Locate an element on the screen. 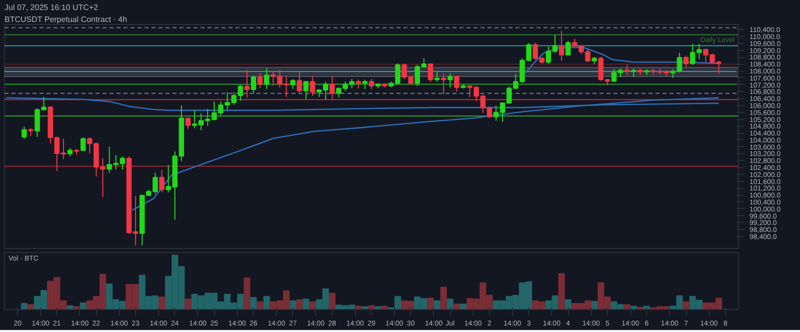  chart-title: BTCUSDT Perpetual Contract · 4h is located at coordinates (66, 19).